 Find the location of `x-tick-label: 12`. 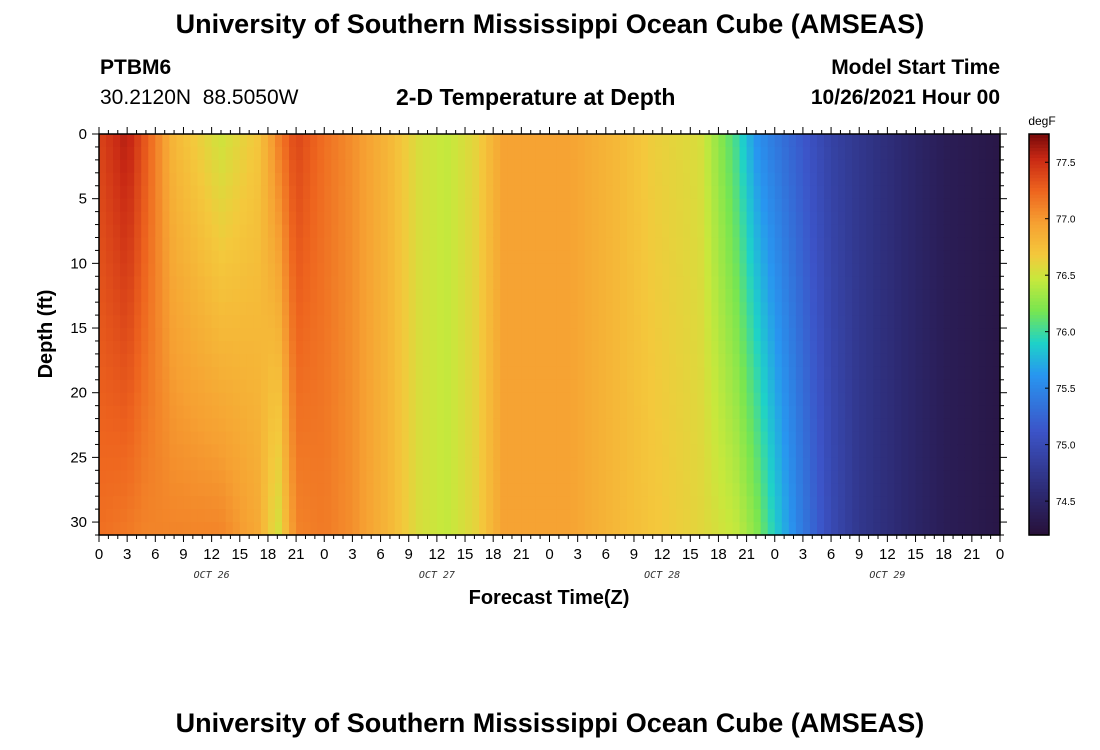

x-tick-label: 12 is located at coordinates (662, 554).